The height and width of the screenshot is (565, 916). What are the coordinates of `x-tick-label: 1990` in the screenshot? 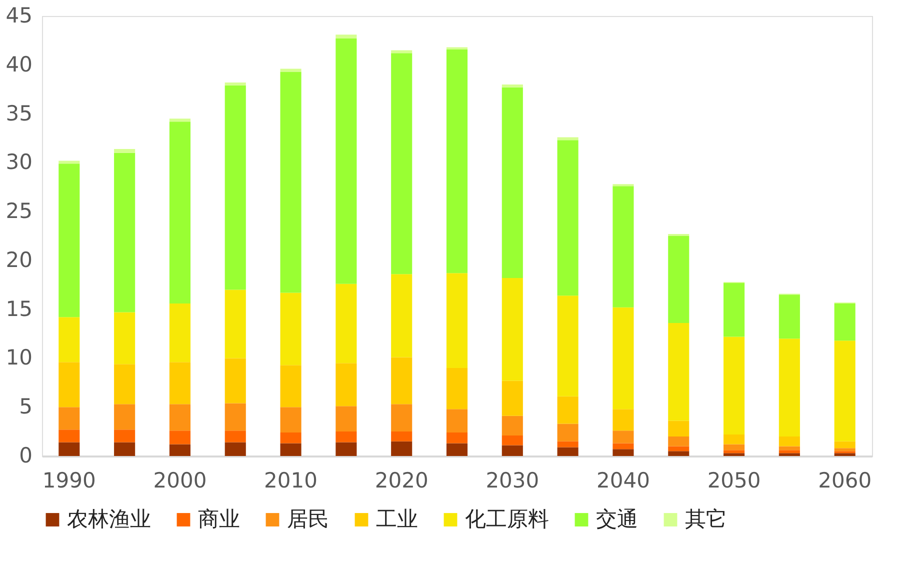 It's located at (69, 480).